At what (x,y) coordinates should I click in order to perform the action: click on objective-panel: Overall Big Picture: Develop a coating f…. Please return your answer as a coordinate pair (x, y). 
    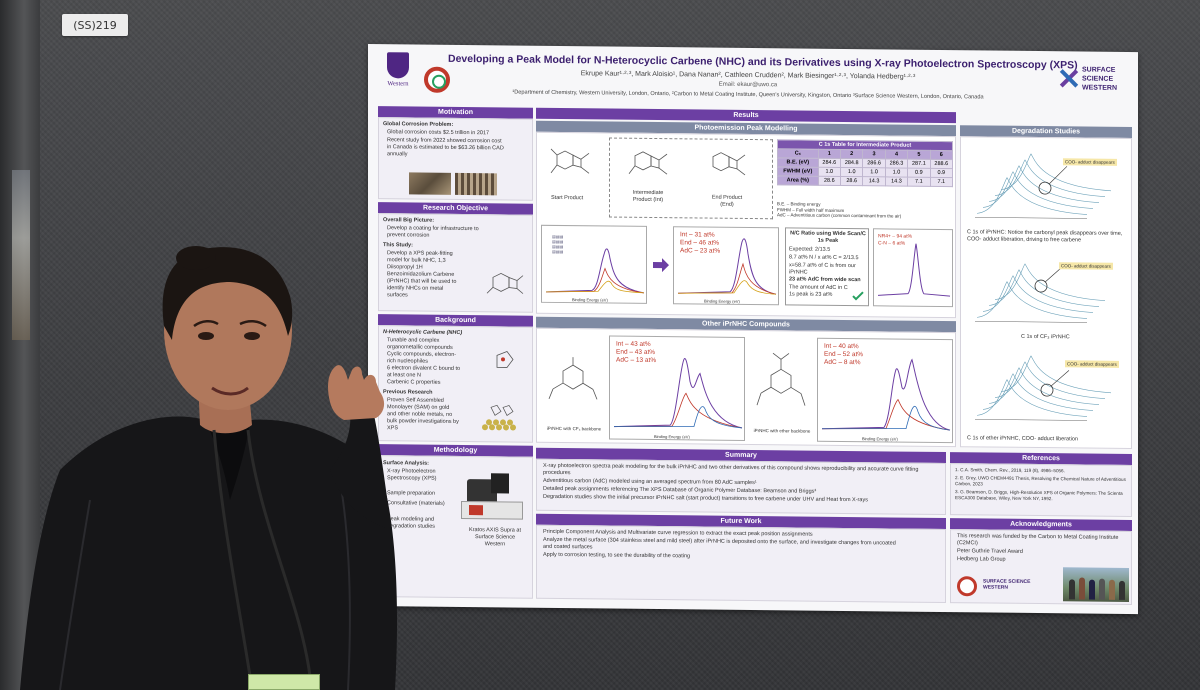
    Looking at the image, I should click on (455, 263).